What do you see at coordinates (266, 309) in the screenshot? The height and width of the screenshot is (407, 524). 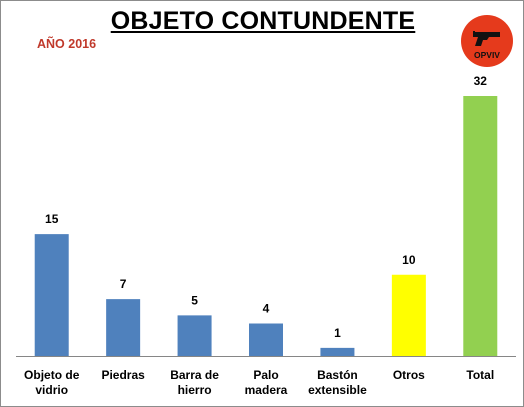 I see `value-label: 4` at bounding box center [266, 309].